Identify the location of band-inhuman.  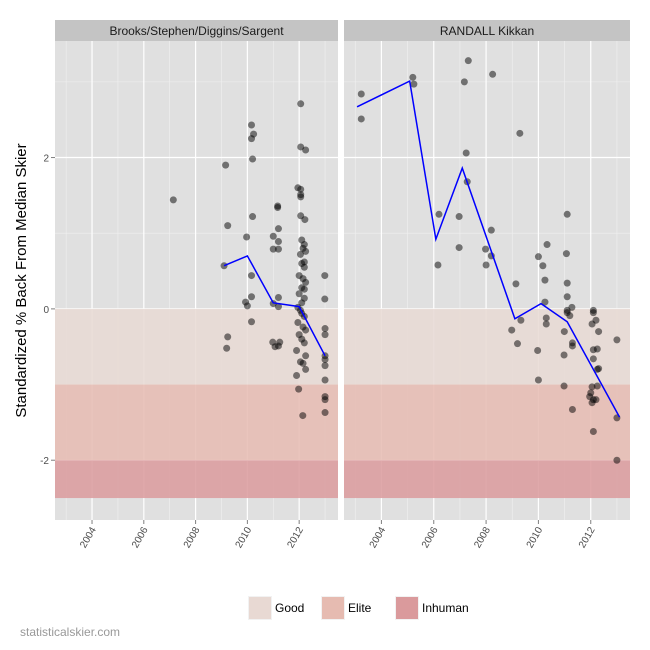
(196, 479).